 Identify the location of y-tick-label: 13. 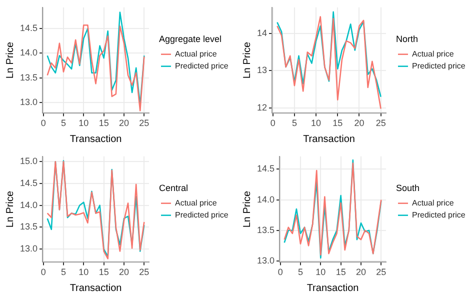
(262, 70).